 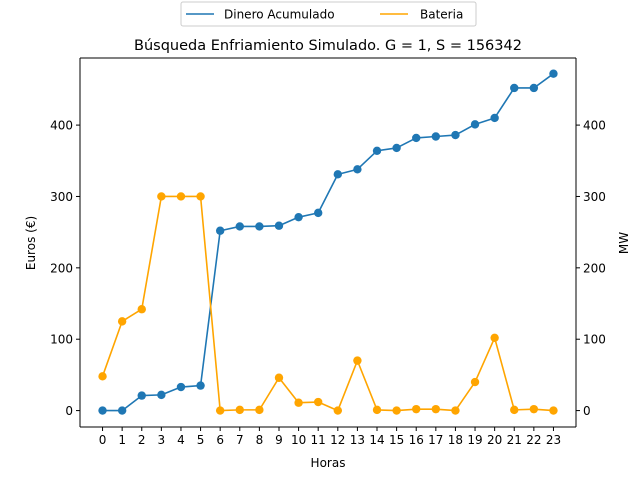 What do you see at coordinates (624, 243) in the screenshot?
I see `y2-axis-label: MW` at bounding box center [624, 243].